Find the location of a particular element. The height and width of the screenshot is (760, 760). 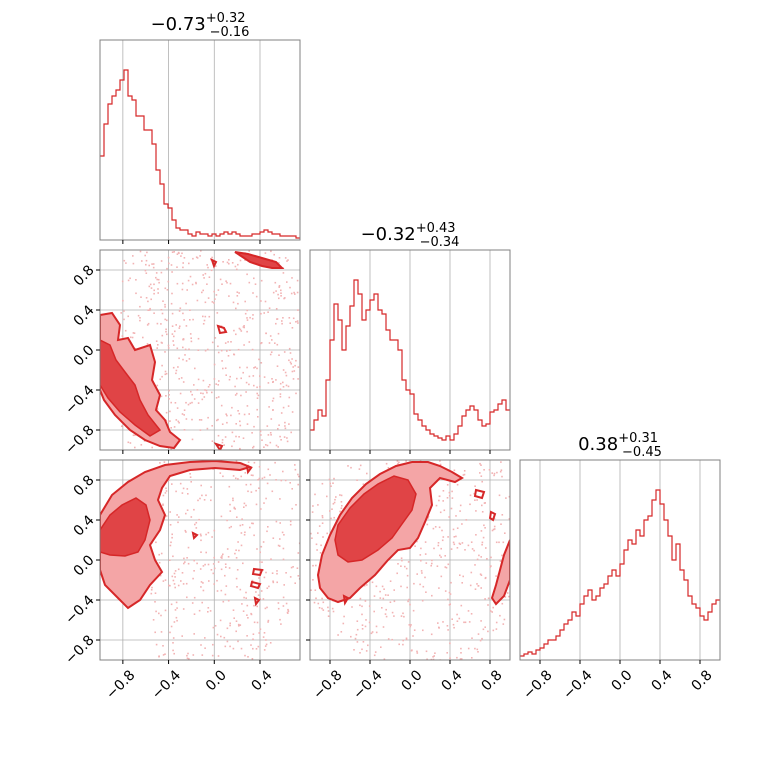

contour-2-0-blob-b is located at coordinates (255, 585).